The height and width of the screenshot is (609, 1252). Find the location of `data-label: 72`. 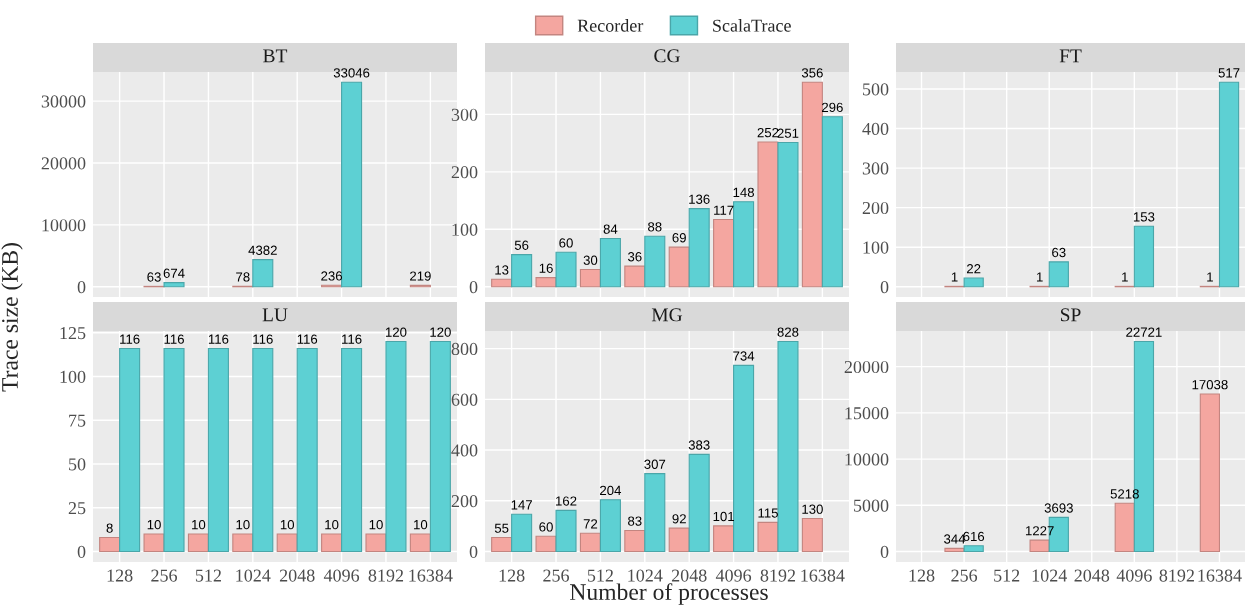

data-label: 72 is located at coordinates (590, 524).